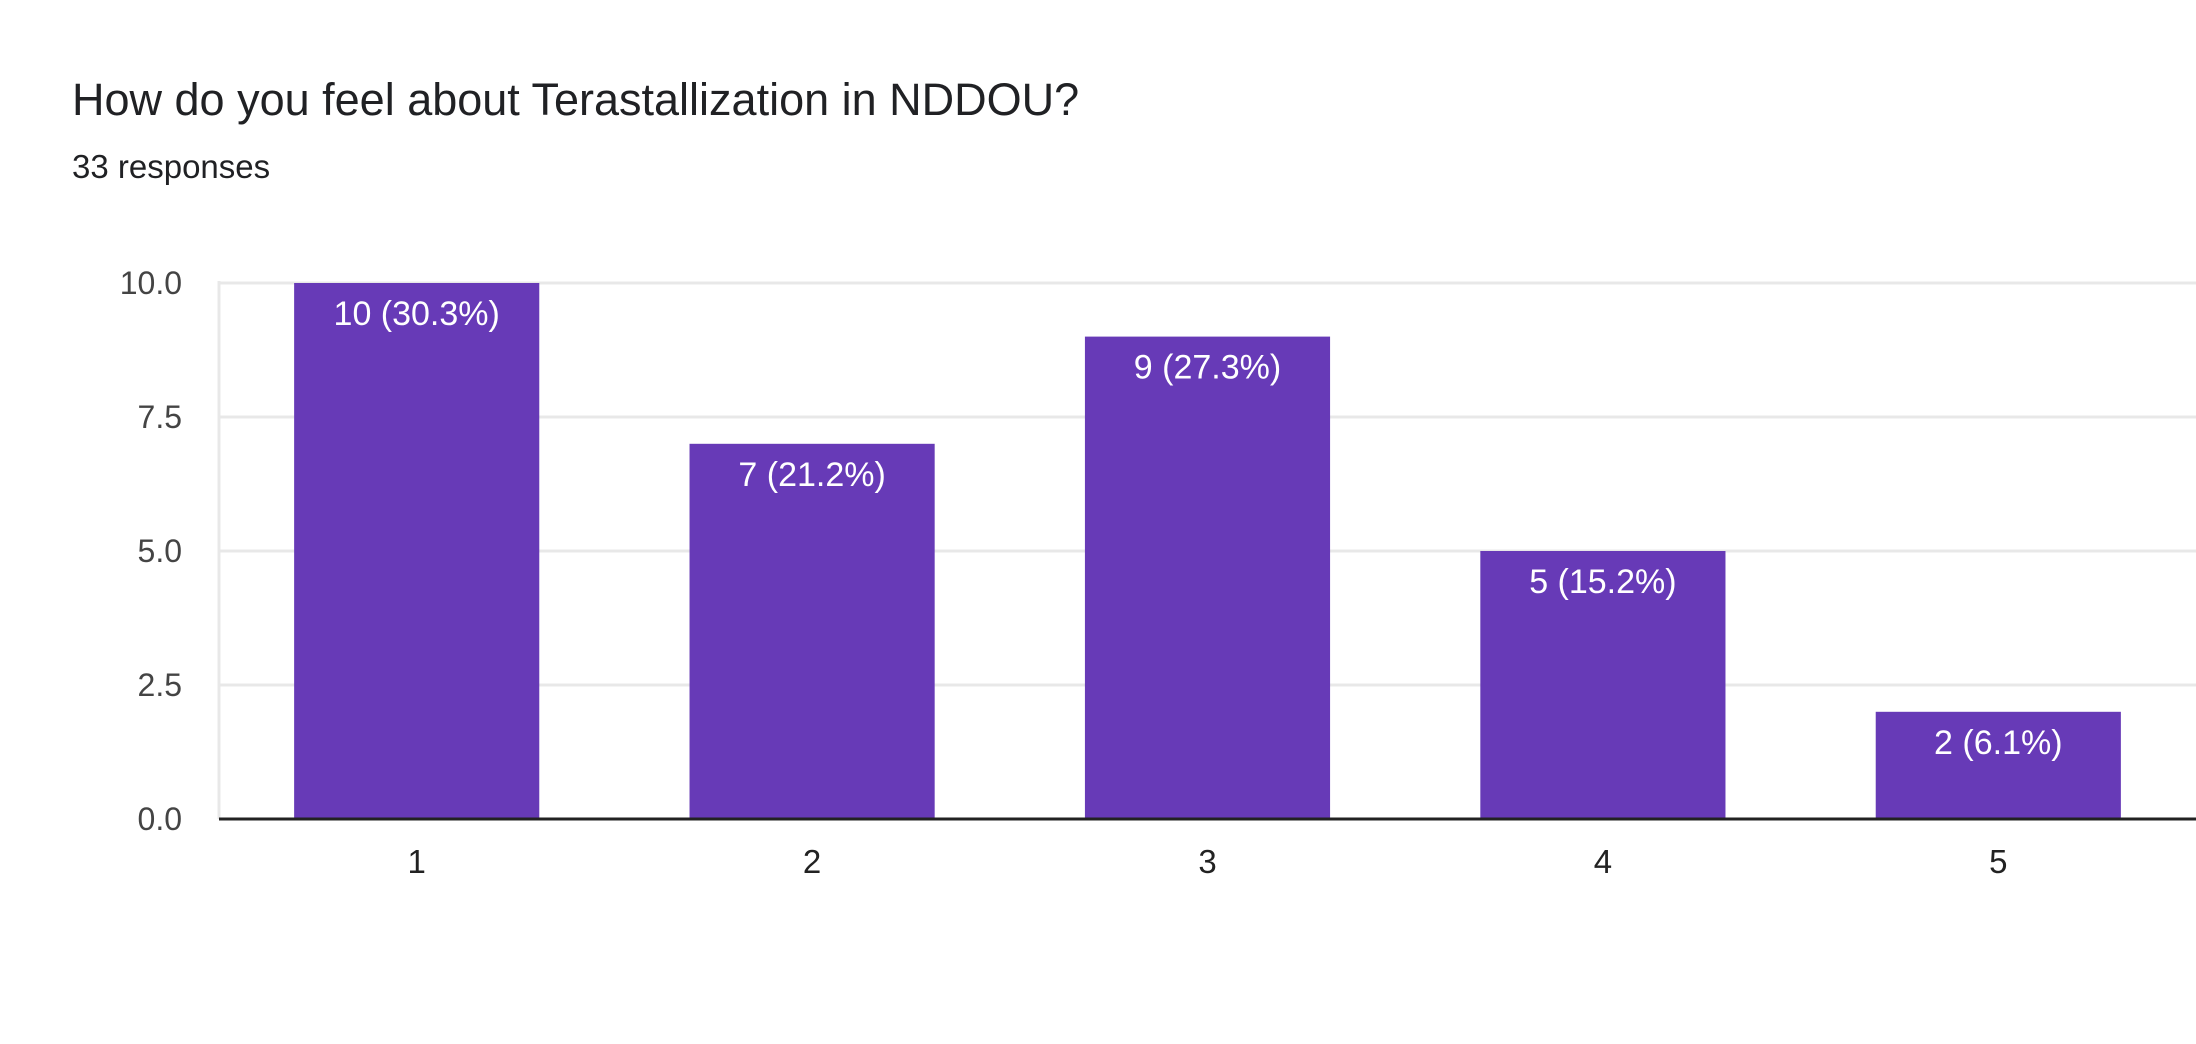 The height and width of the screenshot is (1044, 2196). What do you see at coordinates (160, 685) in the screenshot?
I see `y-tick-label: 2.5` at bounding box center [160, 685].